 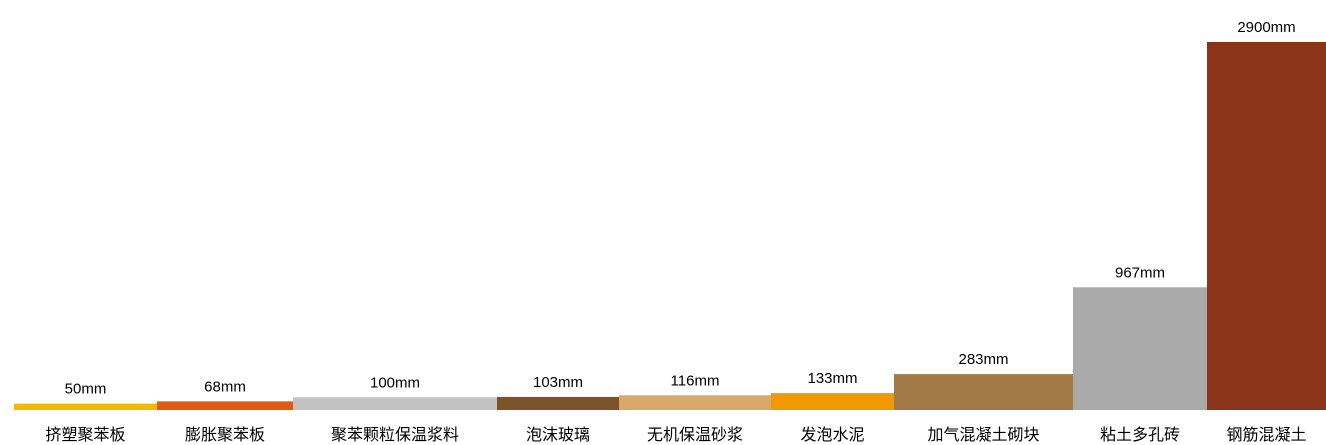 I want to click on category-label-9: 钢筋混凝土, so click(x=1266, y=434).